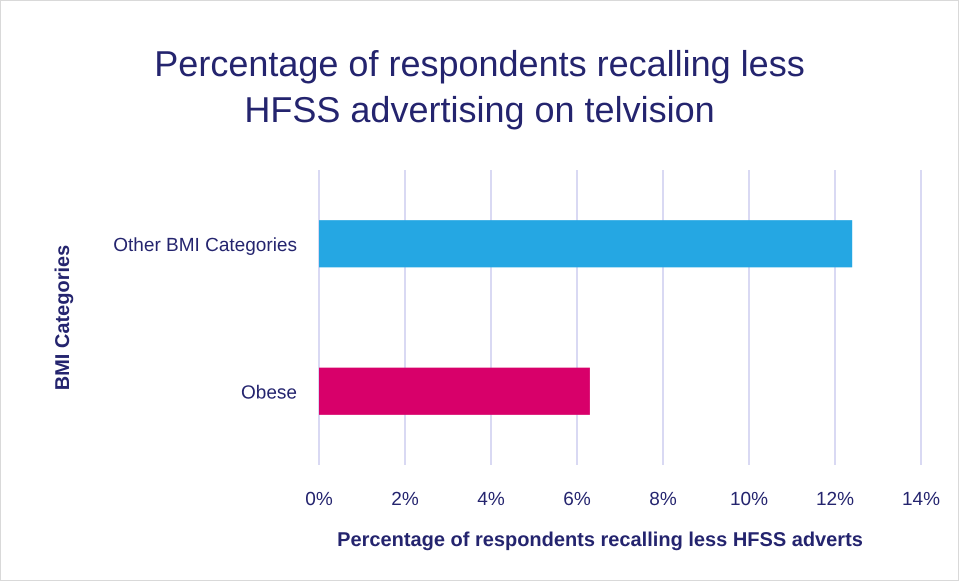  Describe the element at coordinates (269, 393) in the screenshot. I see `y-tick-label: Obese` at that location.